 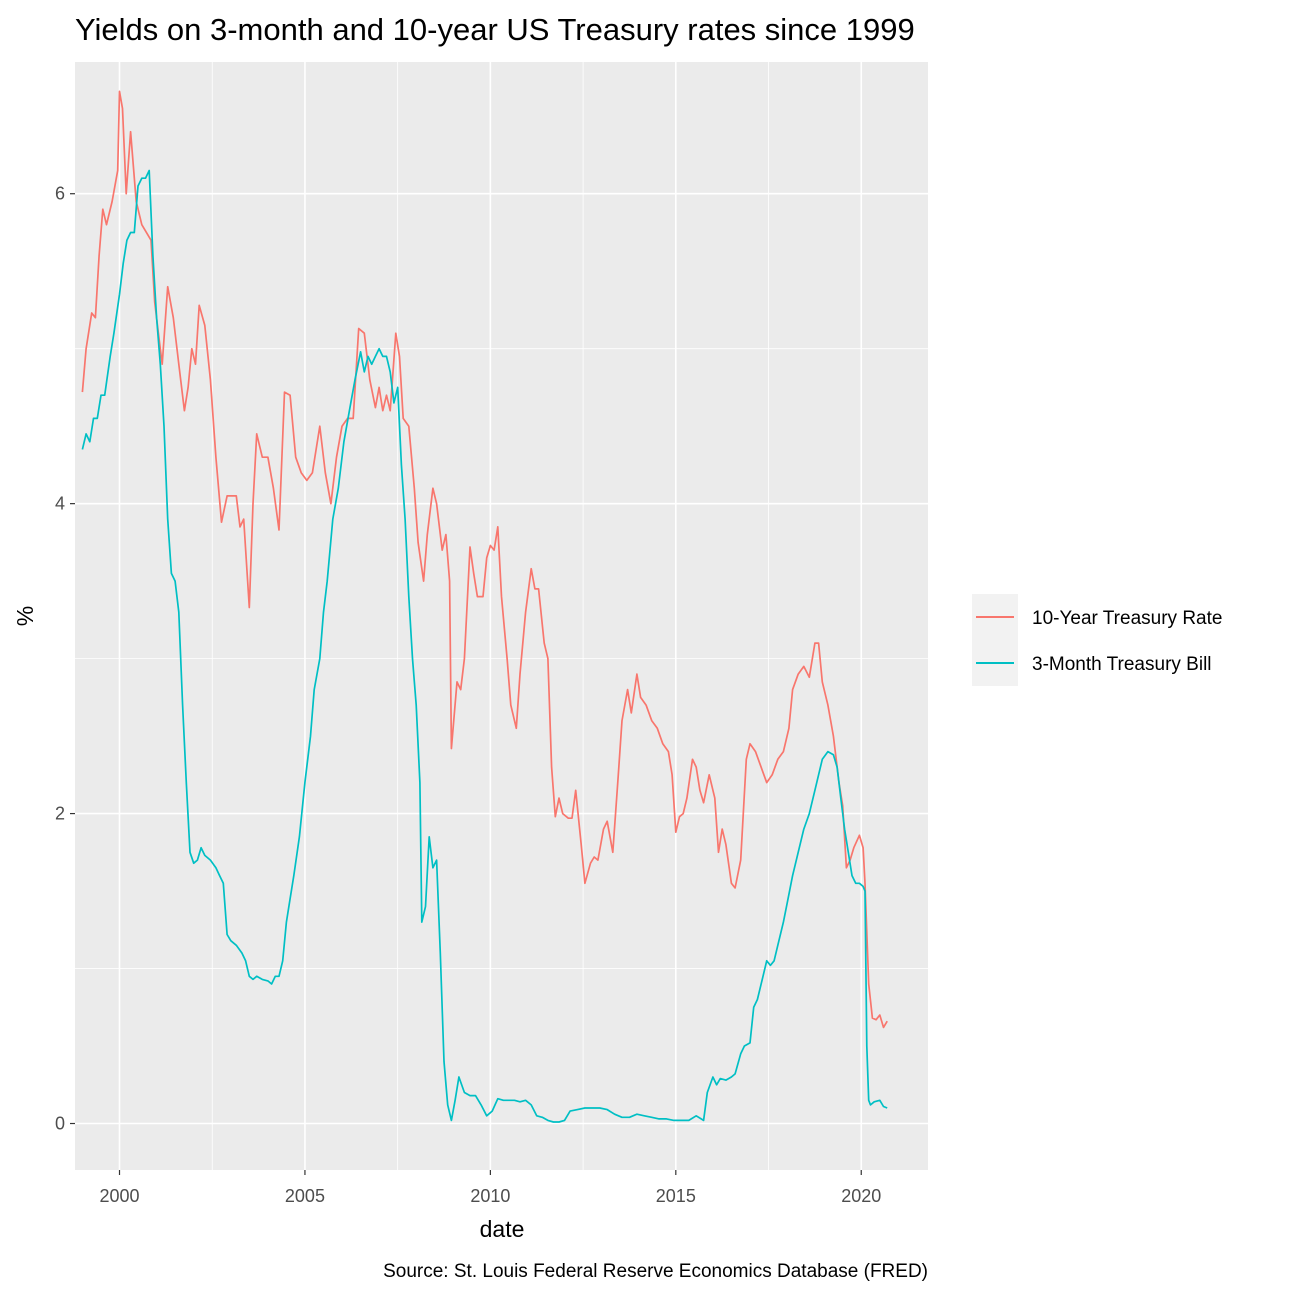 What do you see at coordinates (25, 616) in the screenshot?
I see `y-axis-title: %` at bounding box center [25, 616].